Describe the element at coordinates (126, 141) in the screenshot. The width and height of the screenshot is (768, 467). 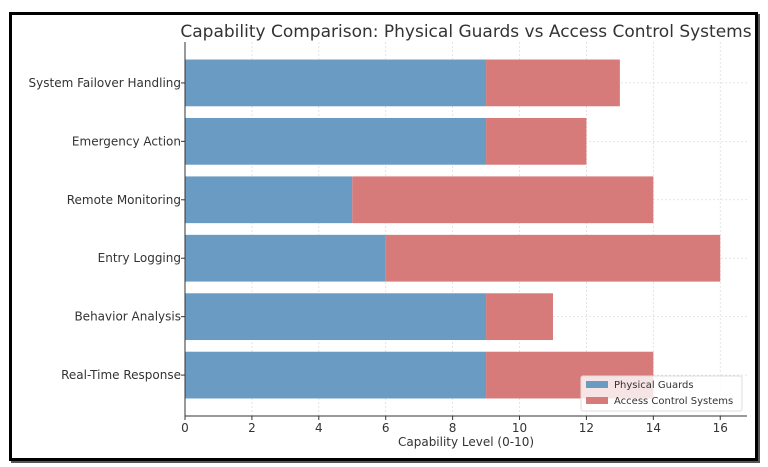
I see `y-tick-label: Emergency Action` at that location.